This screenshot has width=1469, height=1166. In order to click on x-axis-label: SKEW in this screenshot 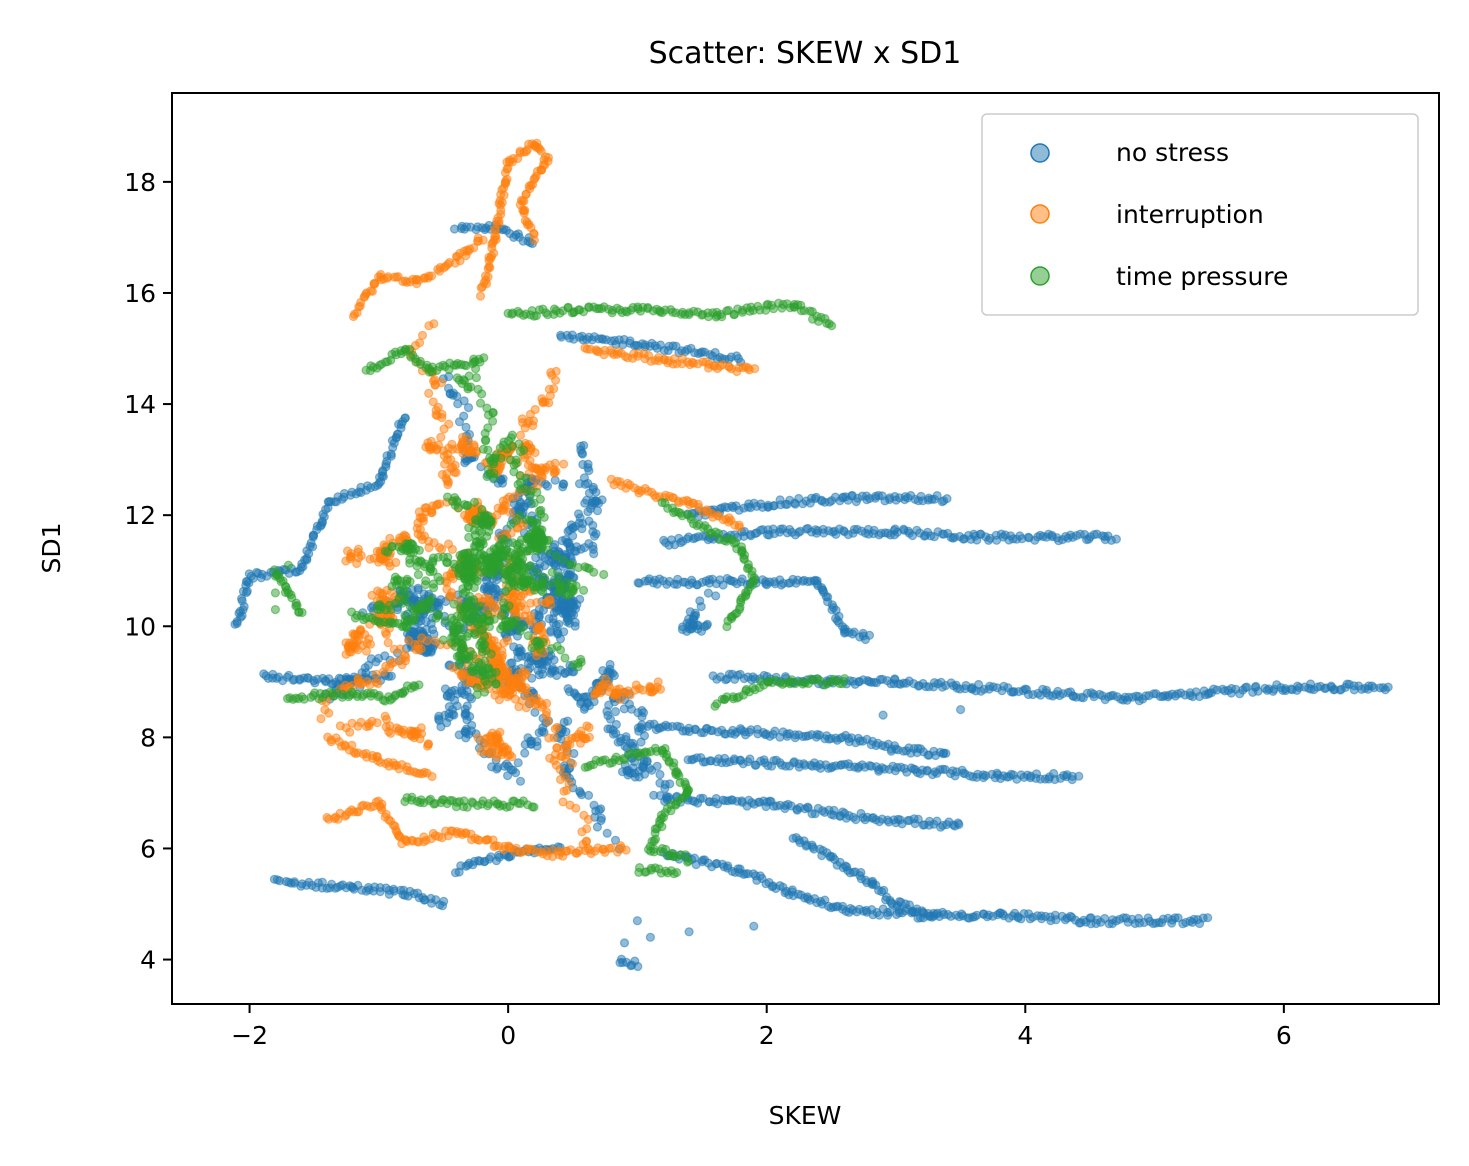, I will do `click(805, 1115)`.